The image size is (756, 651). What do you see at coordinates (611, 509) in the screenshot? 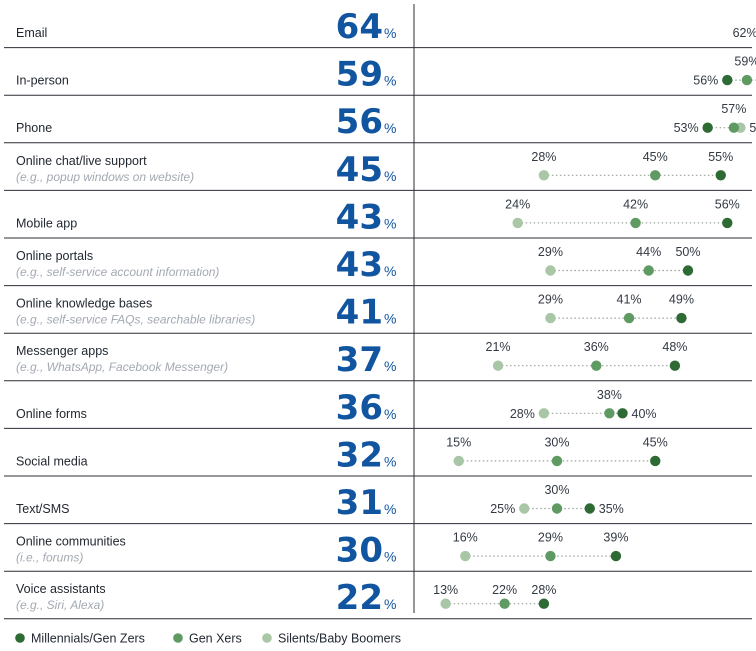
I see `value-label: 35%` at bounding box center [611, 509].